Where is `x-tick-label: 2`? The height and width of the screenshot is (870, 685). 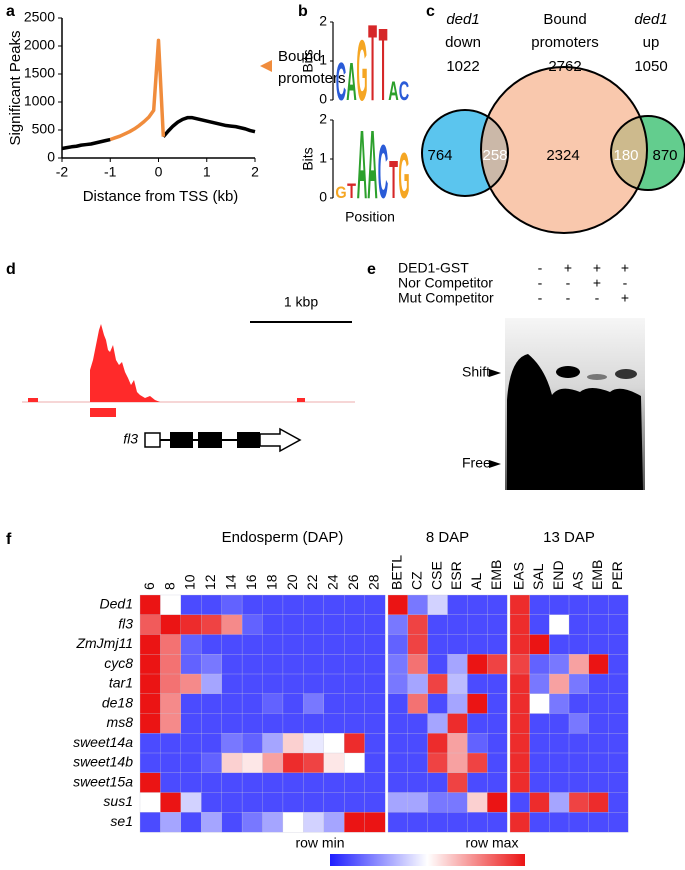
x-tick-label: 2 is located at coordinates (255, 172).